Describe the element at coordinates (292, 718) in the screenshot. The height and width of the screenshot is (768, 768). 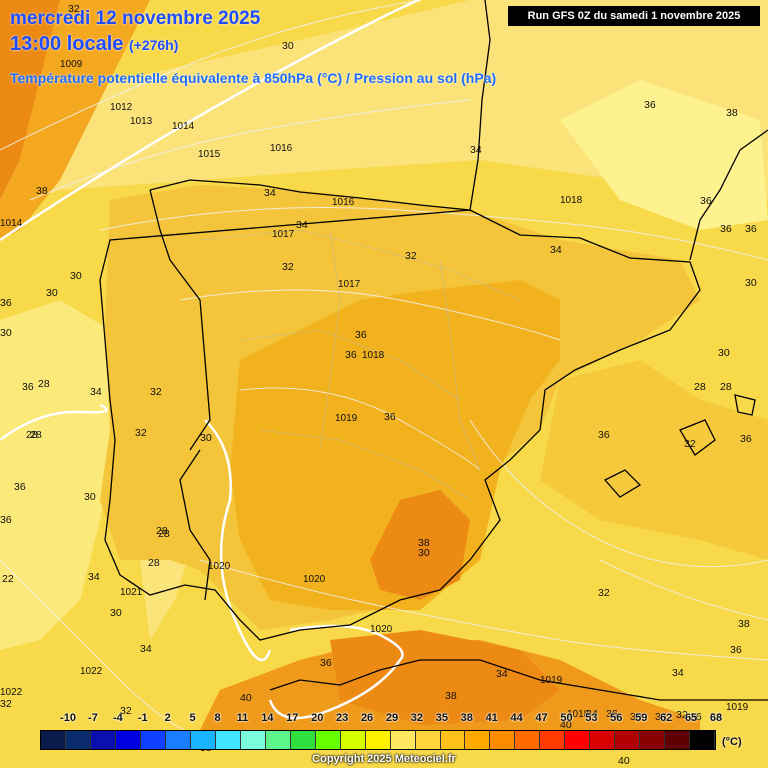
I see `scale-value: 17` at that location.